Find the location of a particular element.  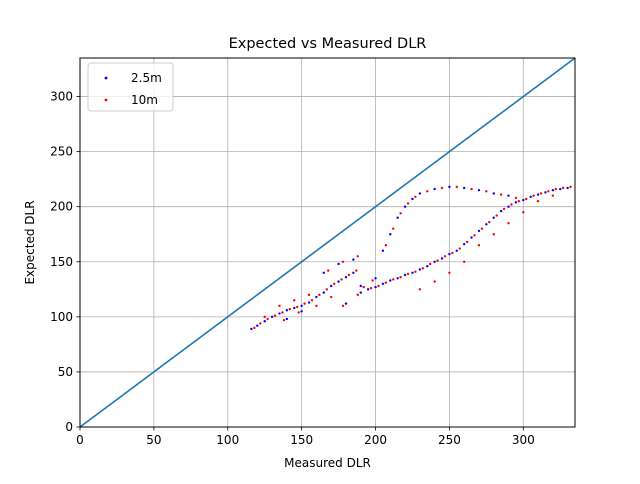

x-tick-label: 150 is located at coordinates (301, 440).